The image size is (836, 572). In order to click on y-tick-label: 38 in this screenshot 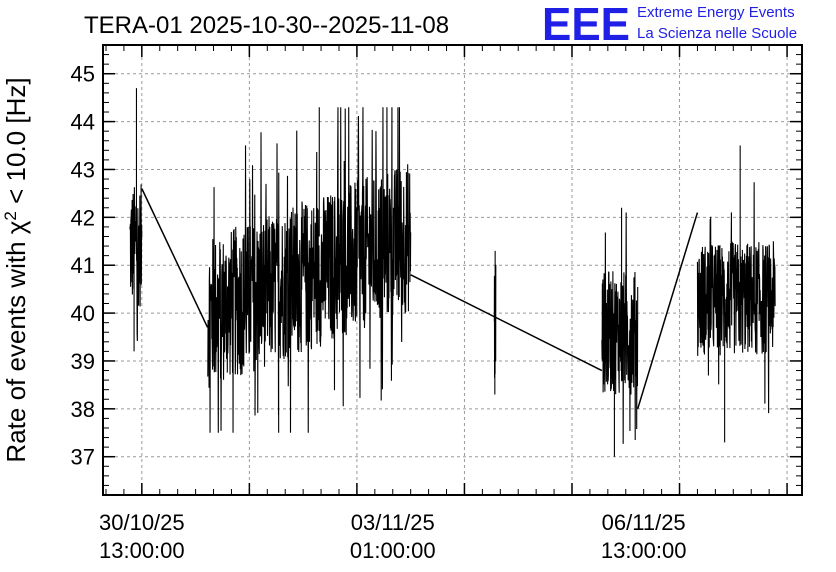, I will do `click(83, 409)`.